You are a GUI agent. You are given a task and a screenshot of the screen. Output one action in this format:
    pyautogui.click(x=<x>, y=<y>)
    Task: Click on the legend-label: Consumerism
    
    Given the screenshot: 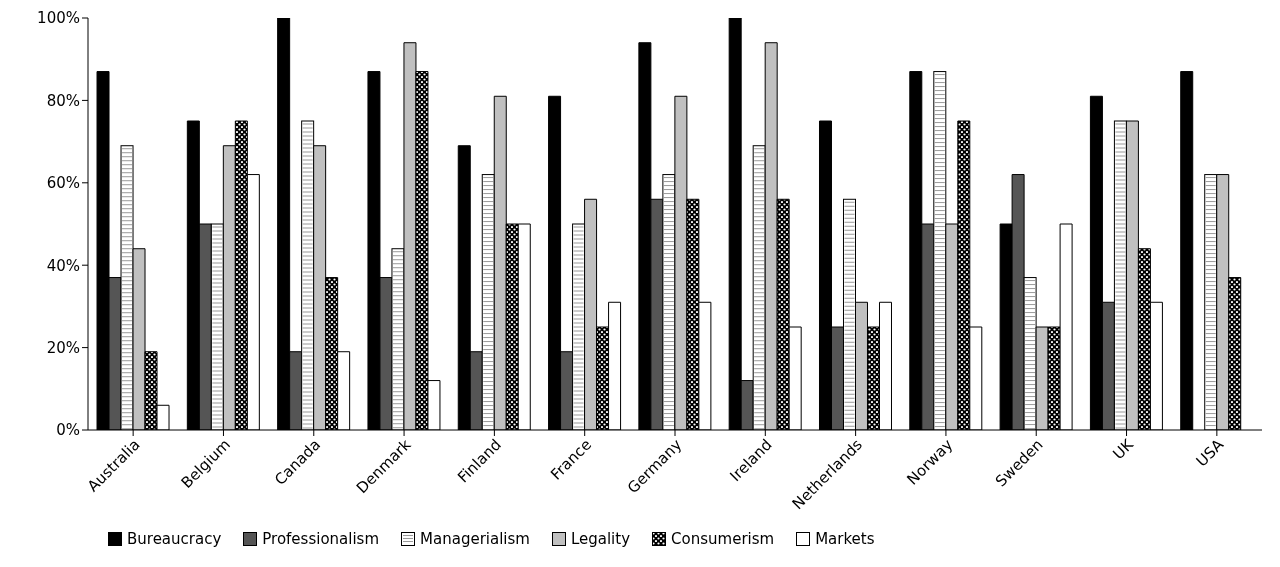 What is the action you would take?
    pyautogui.click(x=723, y=539)
    